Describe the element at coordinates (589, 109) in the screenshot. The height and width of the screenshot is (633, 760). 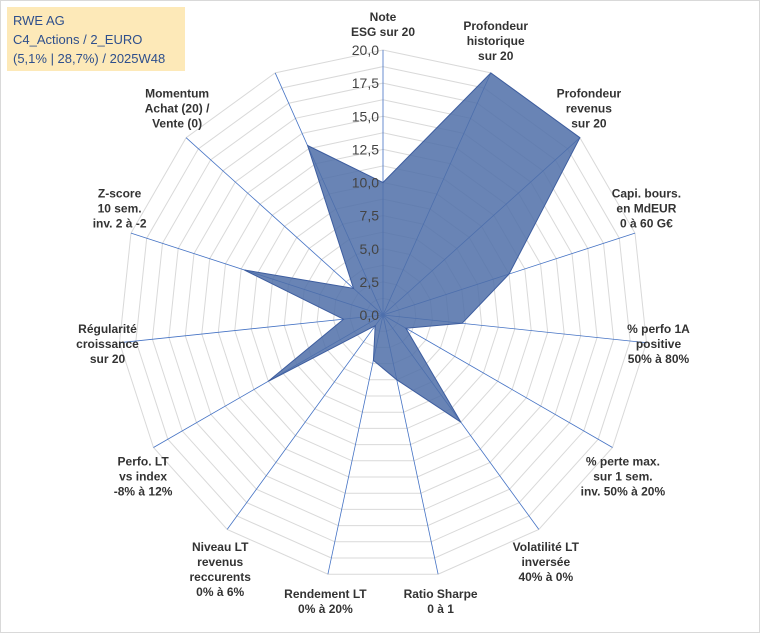
I see `axis-label: Profondeur revenus sur 20` at that location.